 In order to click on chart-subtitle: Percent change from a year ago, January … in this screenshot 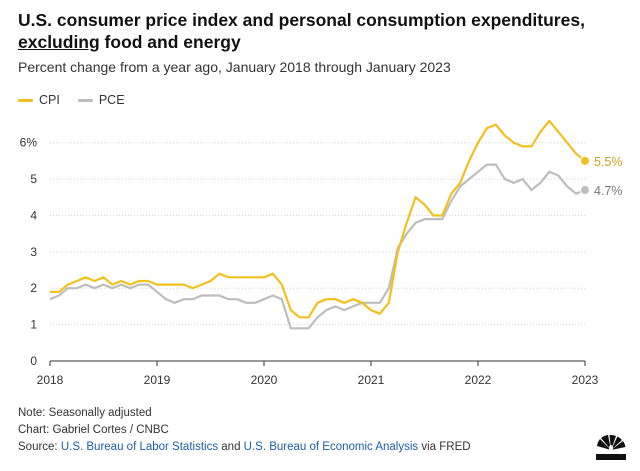, I will do `click(234, 67)`.